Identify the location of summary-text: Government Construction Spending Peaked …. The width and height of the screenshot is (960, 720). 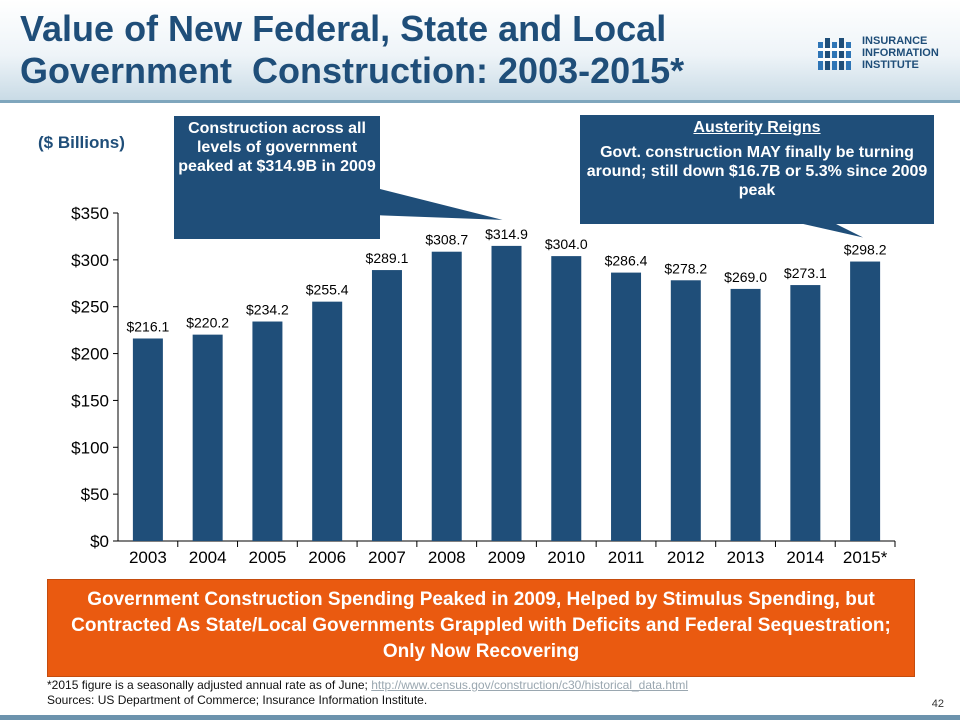
(481, 625).